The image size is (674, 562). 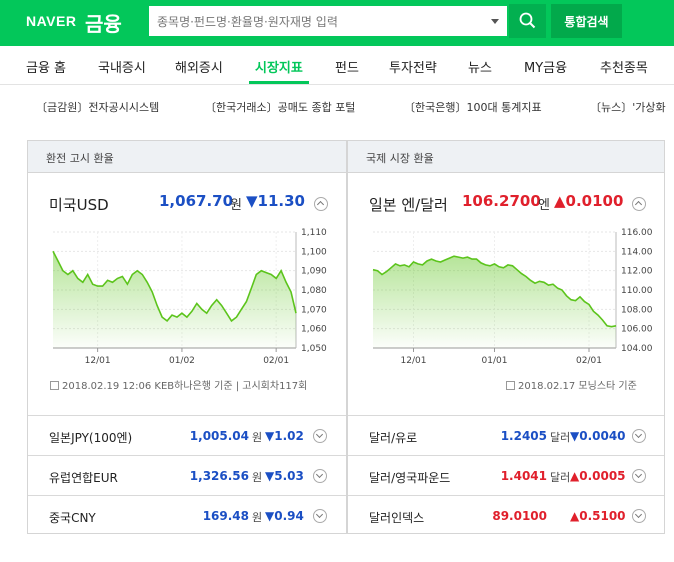 I want to click on search-button, so click(x=527, y=21).